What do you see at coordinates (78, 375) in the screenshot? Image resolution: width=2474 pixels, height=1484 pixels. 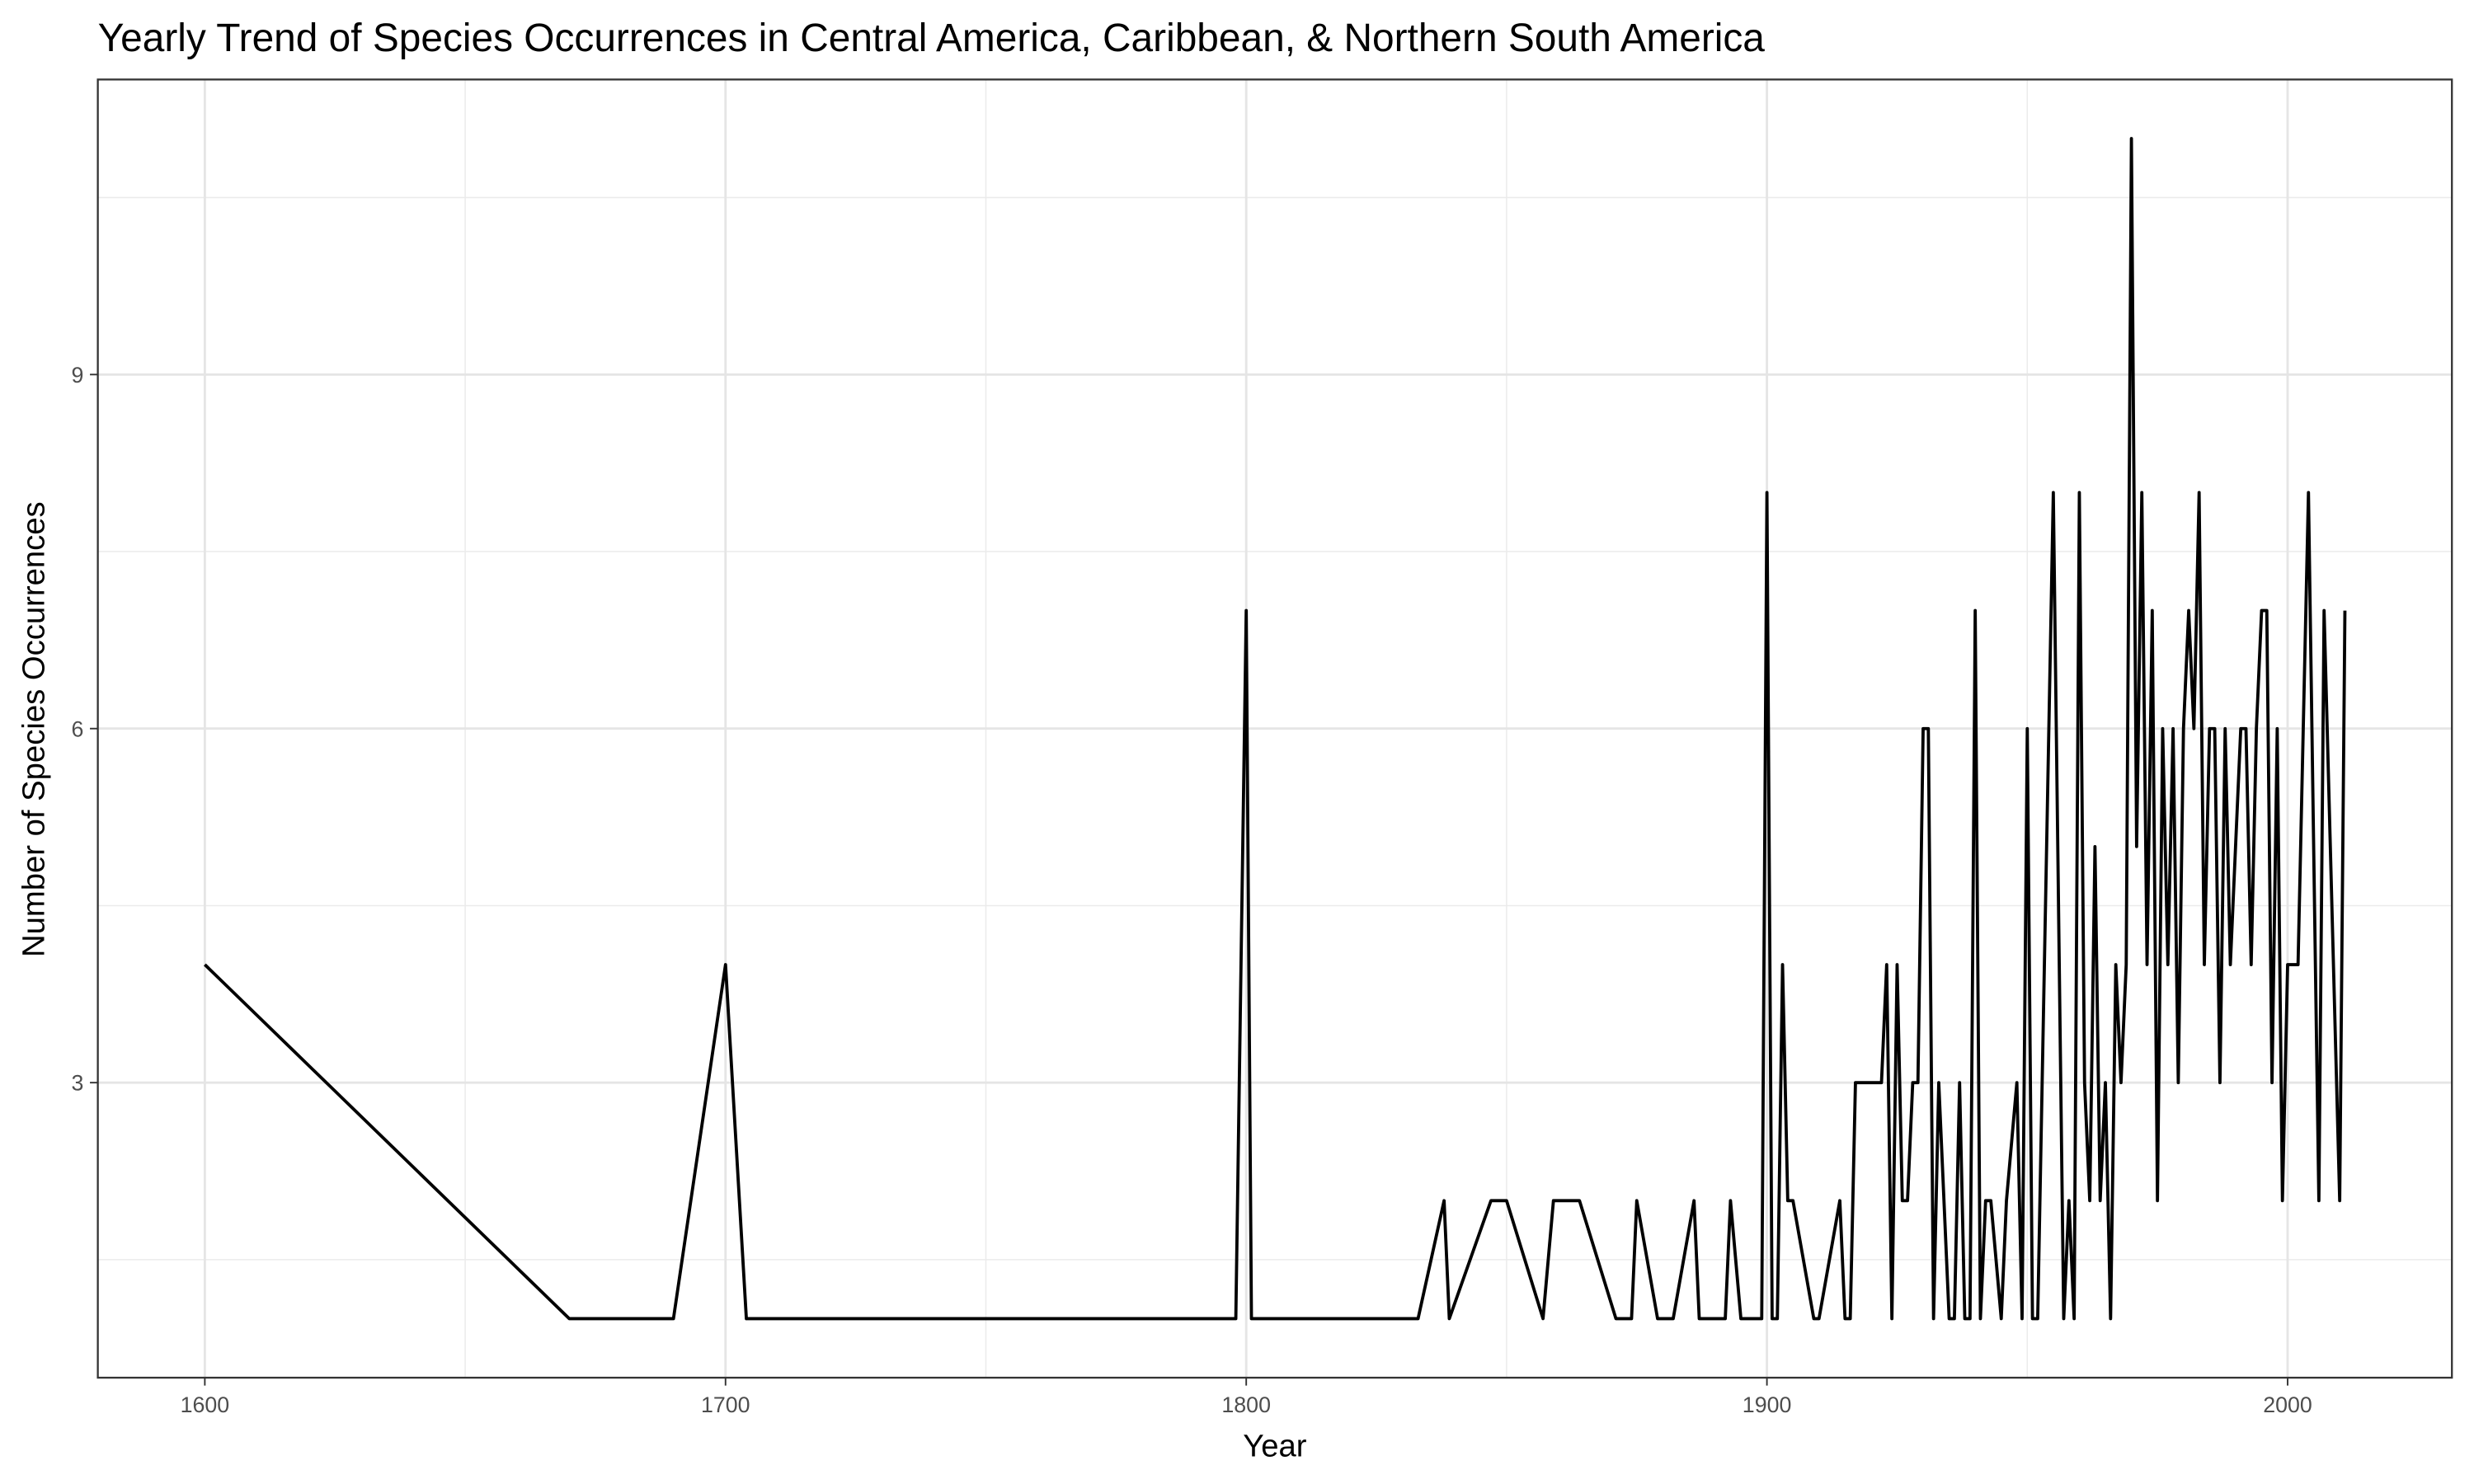 I see `y-tick-label: 9` at bounding box center [78, 375].